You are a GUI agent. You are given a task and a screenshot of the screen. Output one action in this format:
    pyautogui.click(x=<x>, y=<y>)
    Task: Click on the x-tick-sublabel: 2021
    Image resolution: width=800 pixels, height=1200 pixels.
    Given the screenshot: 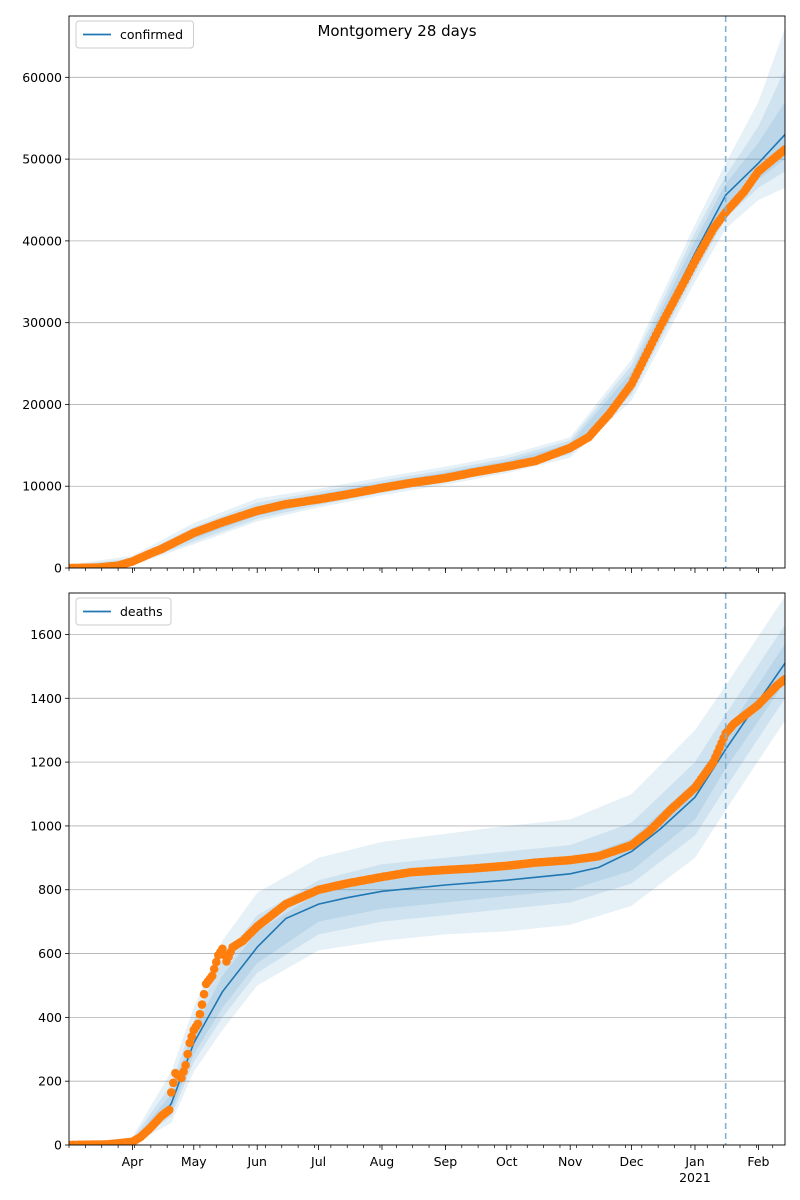 What is the action you would take?
    pyautogui.click(x=695, y=1177)
    